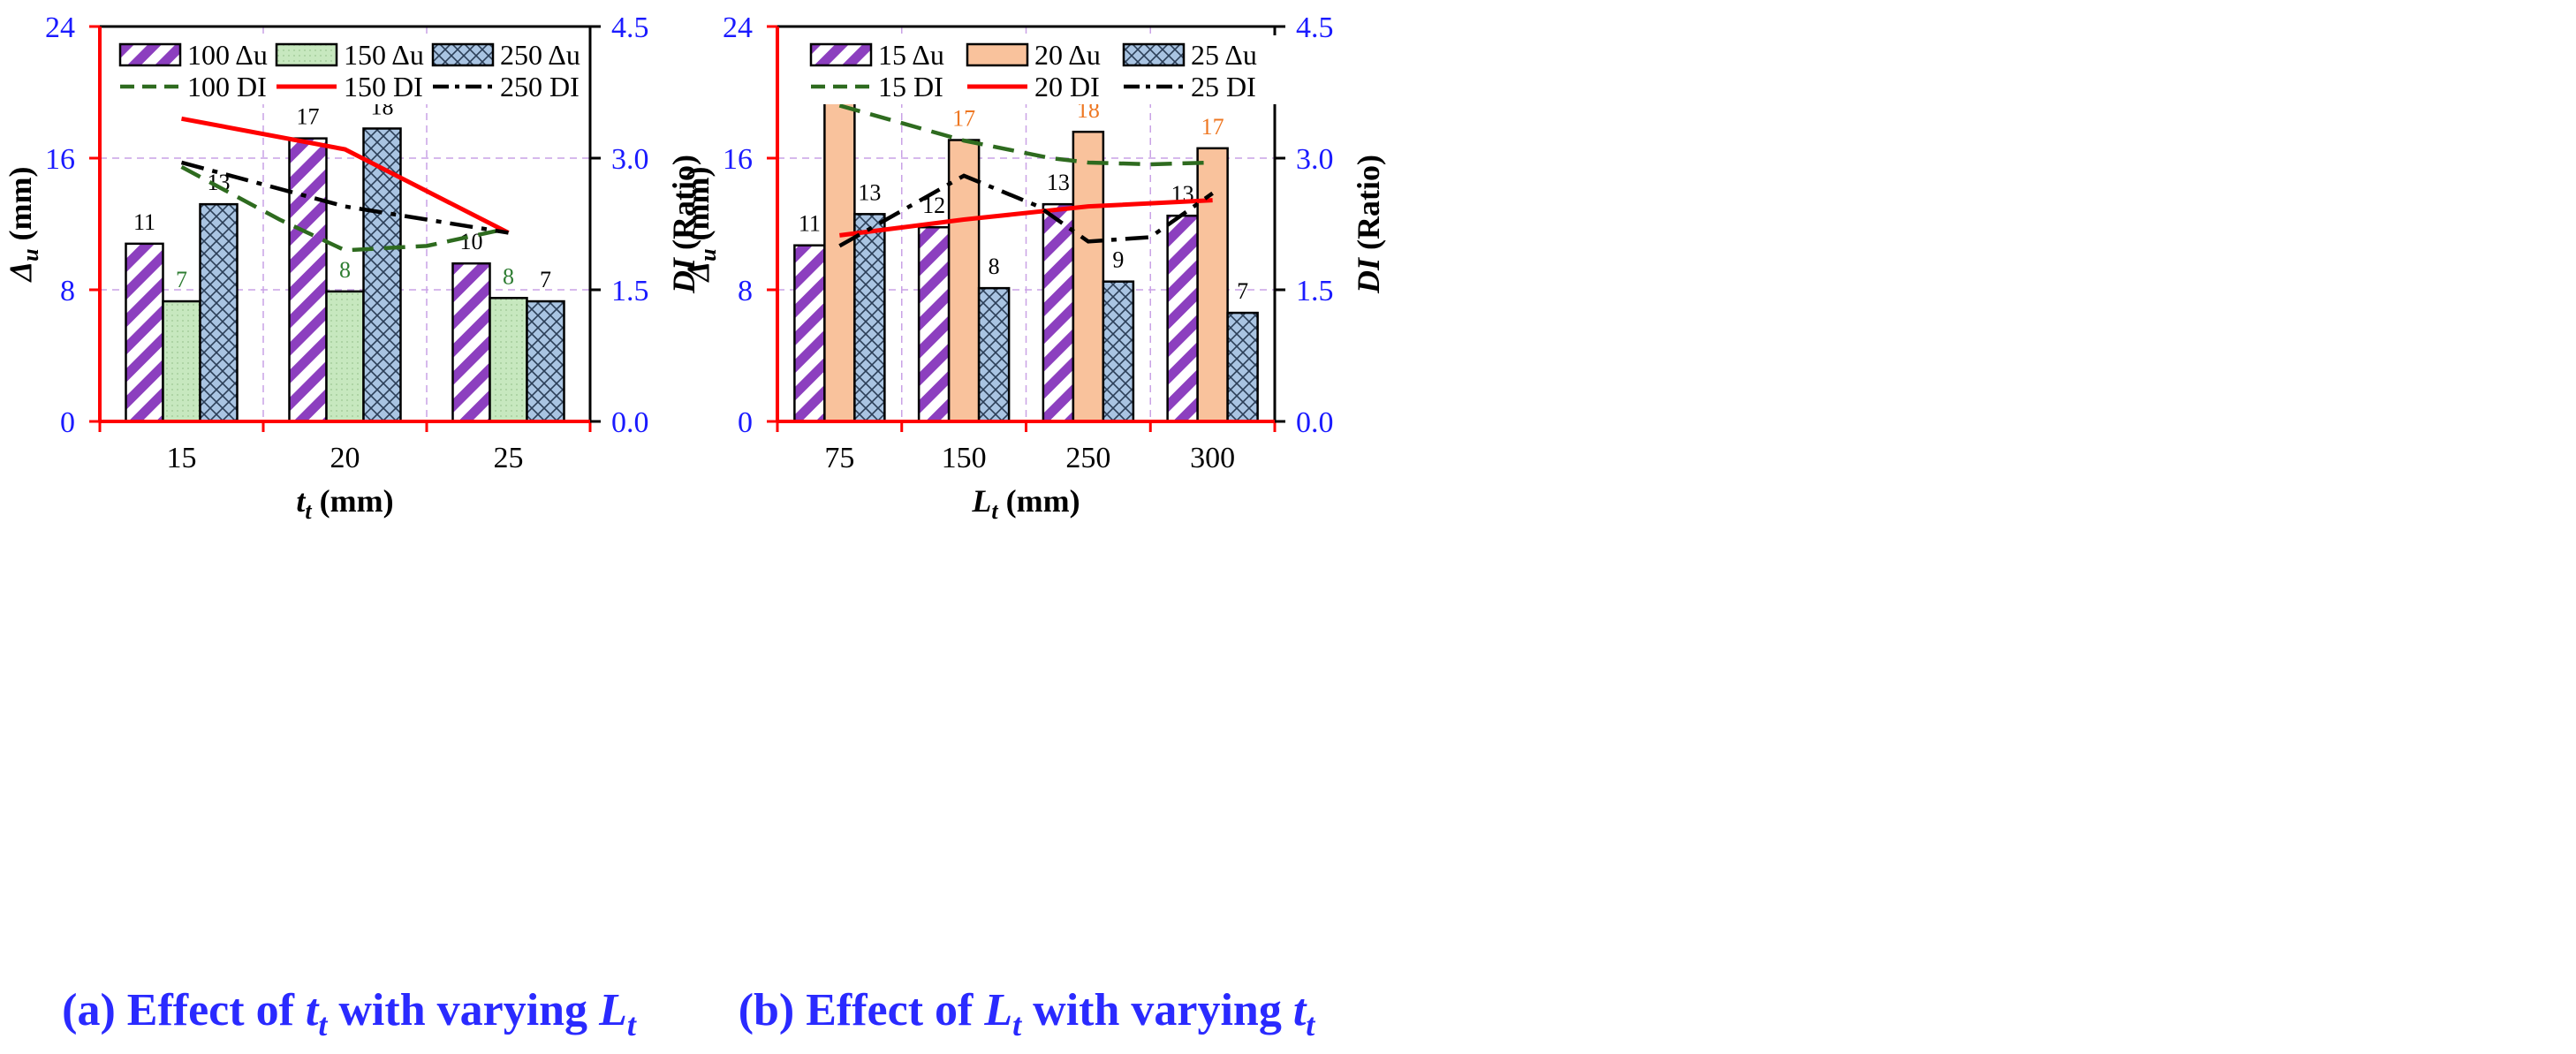  I want to click on bar-100-Δu-15, so click(144, 332).